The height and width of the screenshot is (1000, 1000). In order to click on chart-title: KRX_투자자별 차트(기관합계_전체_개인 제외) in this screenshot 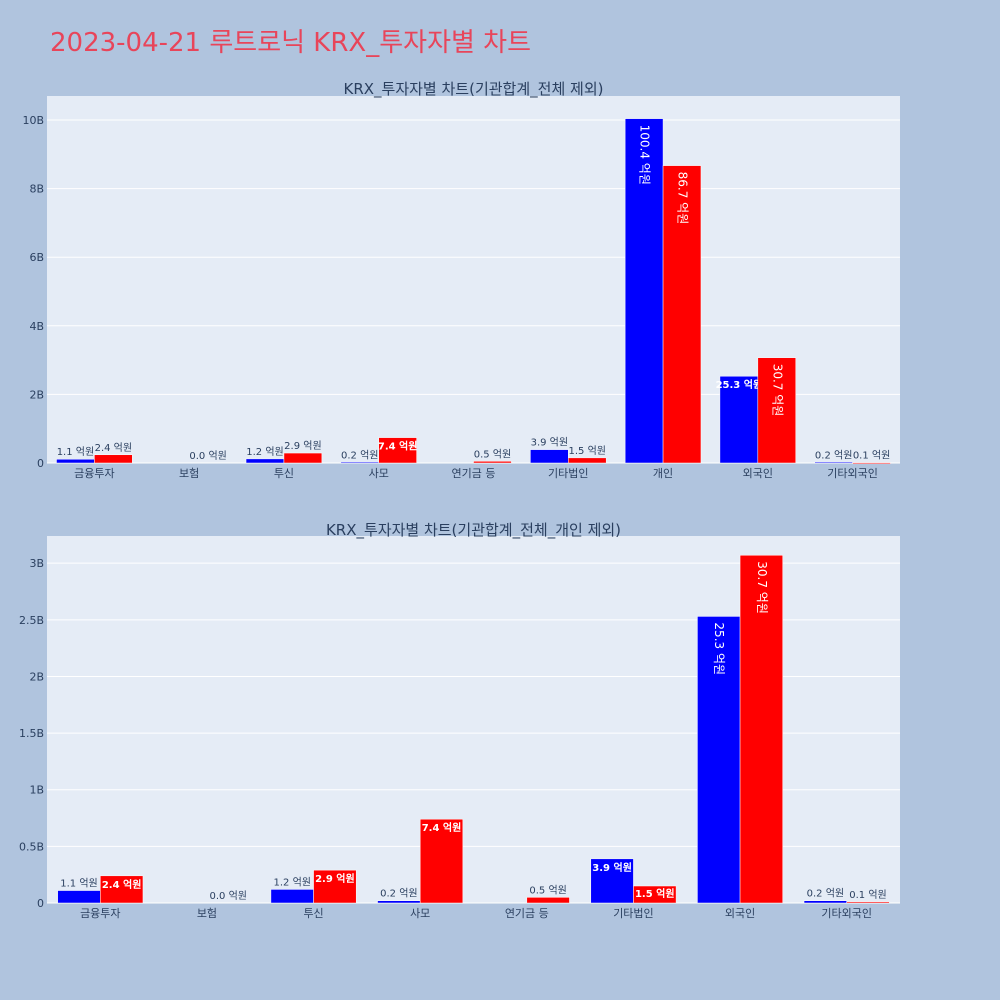, I will do `click(473, 530)`.